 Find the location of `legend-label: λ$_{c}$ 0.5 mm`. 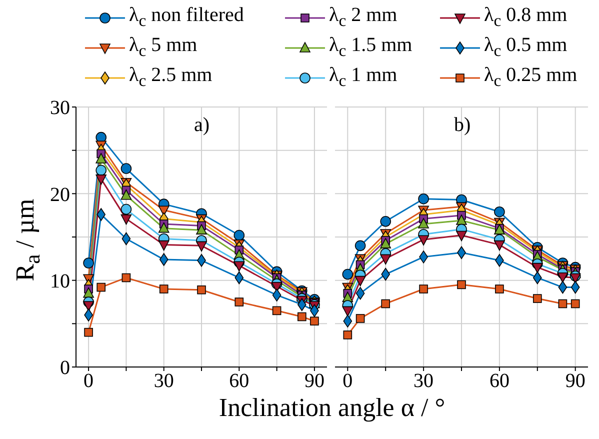

legend-label: λ$_{c}$ 0.5 mm is located at coordinates (526, 47).